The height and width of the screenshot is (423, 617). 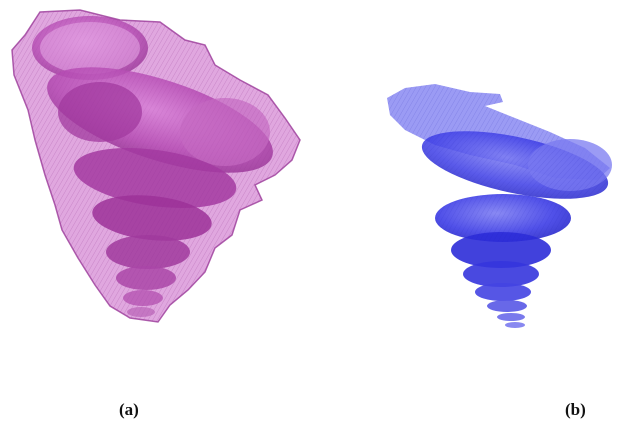 I want to click on panel-b-label: (b), so click(x=575, y=409).